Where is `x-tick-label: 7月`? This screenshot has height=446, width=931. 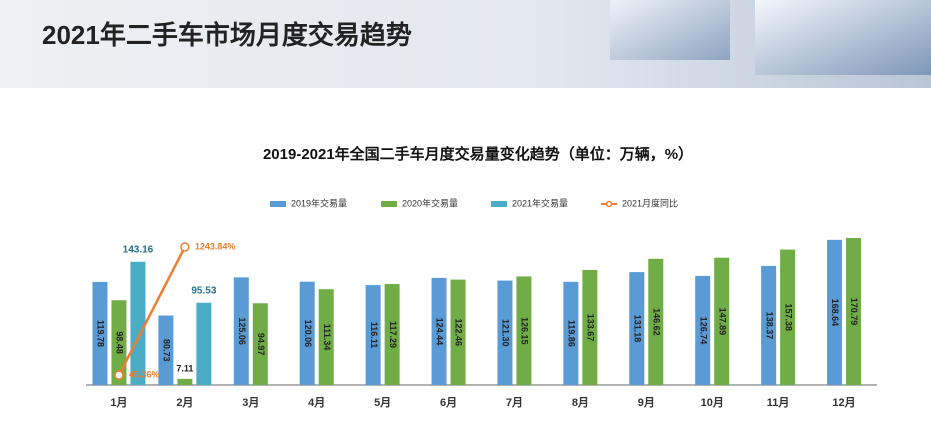
x-tick-label: 7月 is located at coordinates (514, 402).